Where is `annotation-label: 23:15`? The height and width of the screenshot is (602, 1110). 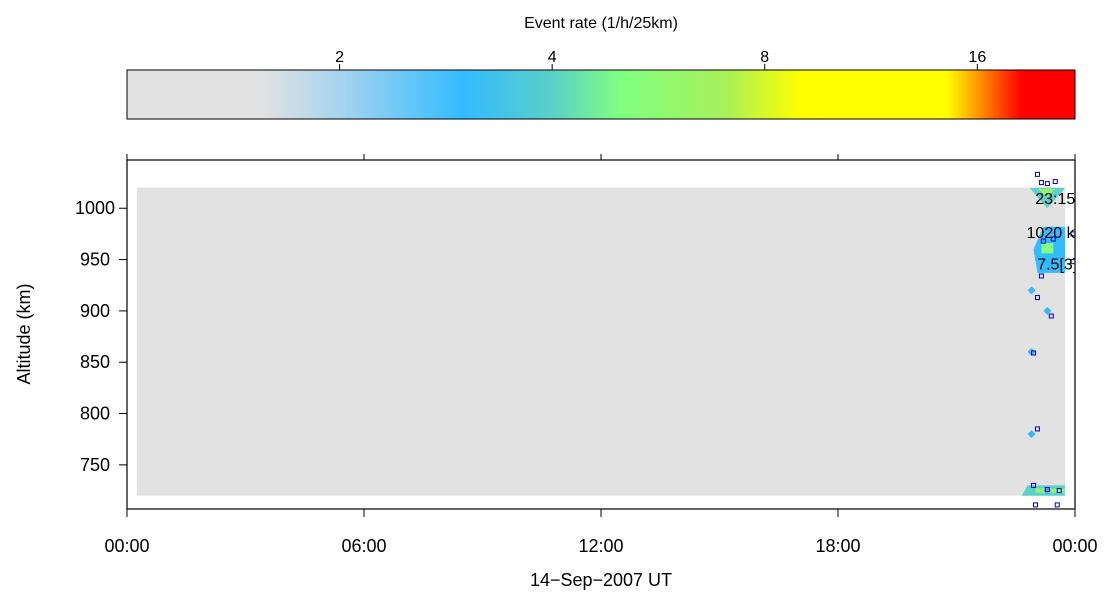 annotation-label: 23:15 is located at coordinates (1055, 199).